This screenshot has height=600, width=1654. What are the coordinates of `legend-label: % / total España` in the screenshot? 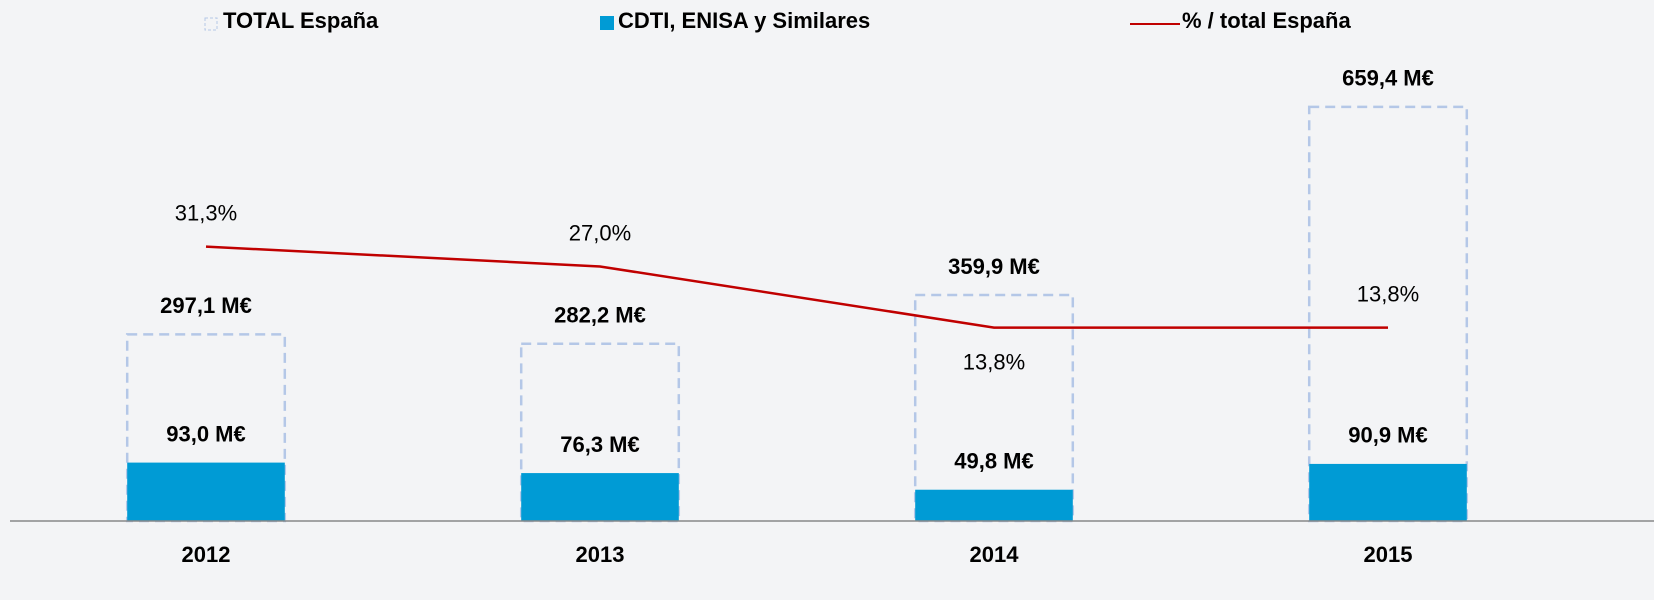 It's located at (1266, 20).